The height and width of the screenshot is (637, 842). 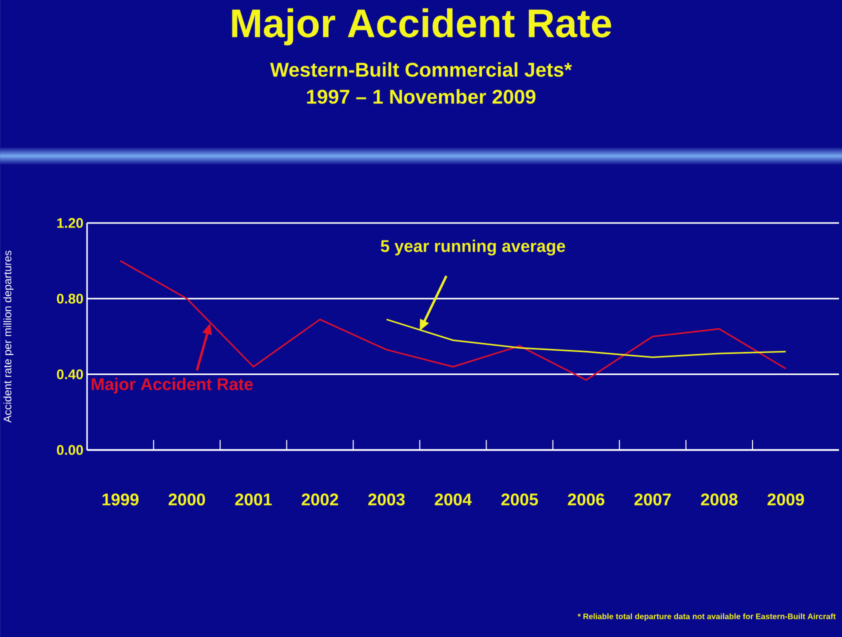 What do you see at coordinates (453, 499) in the screenshot?
I see `x-tick-label: 2004` at bounding box center [453, 499].